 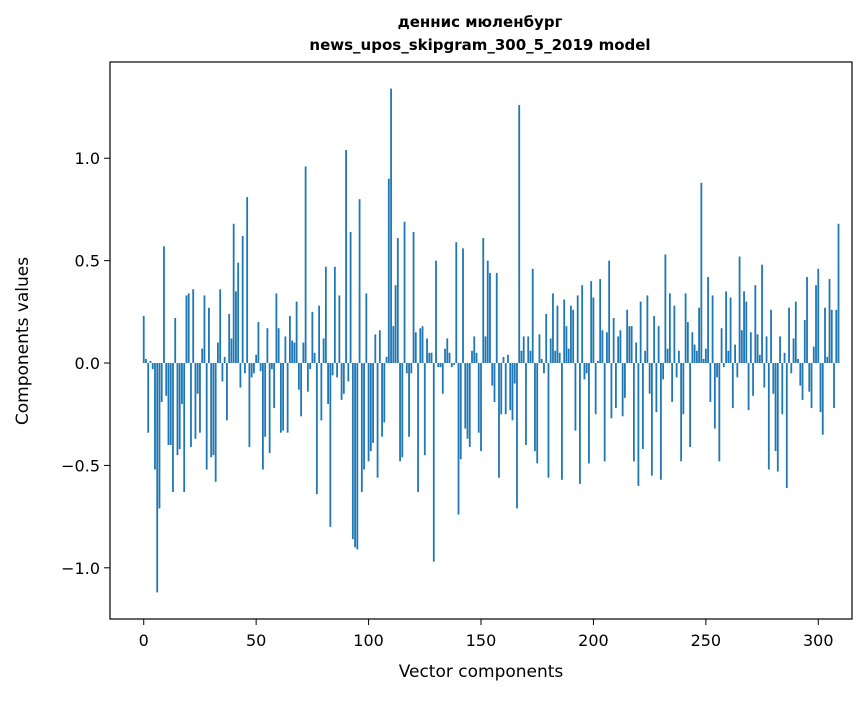 I want to click on x-tick-label-4: 200, so click(x=593, y=640).